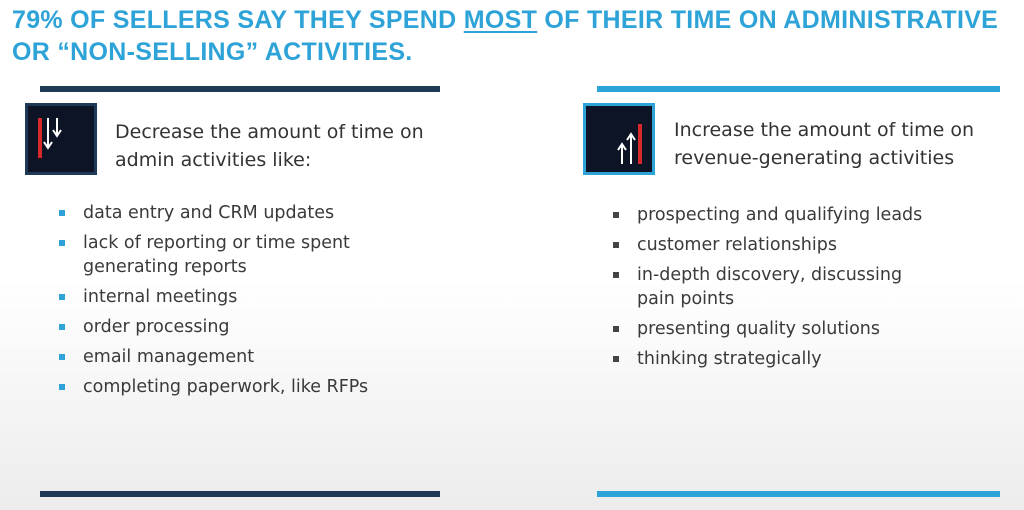  Describe the element at coordinates (775, 245) in the screenshot. I see `bullet-item: customer relationships` at that location.